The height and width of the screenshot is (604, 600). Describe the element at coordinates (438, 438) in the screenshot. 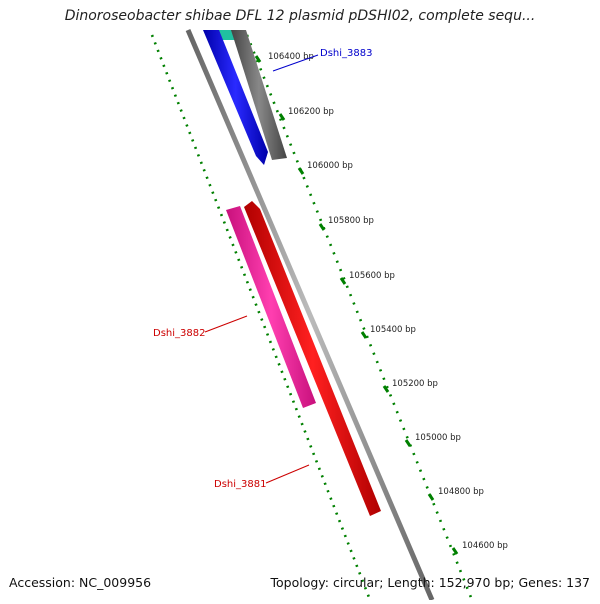

I see `scale-tick-105000: 105000 bp` at that location.